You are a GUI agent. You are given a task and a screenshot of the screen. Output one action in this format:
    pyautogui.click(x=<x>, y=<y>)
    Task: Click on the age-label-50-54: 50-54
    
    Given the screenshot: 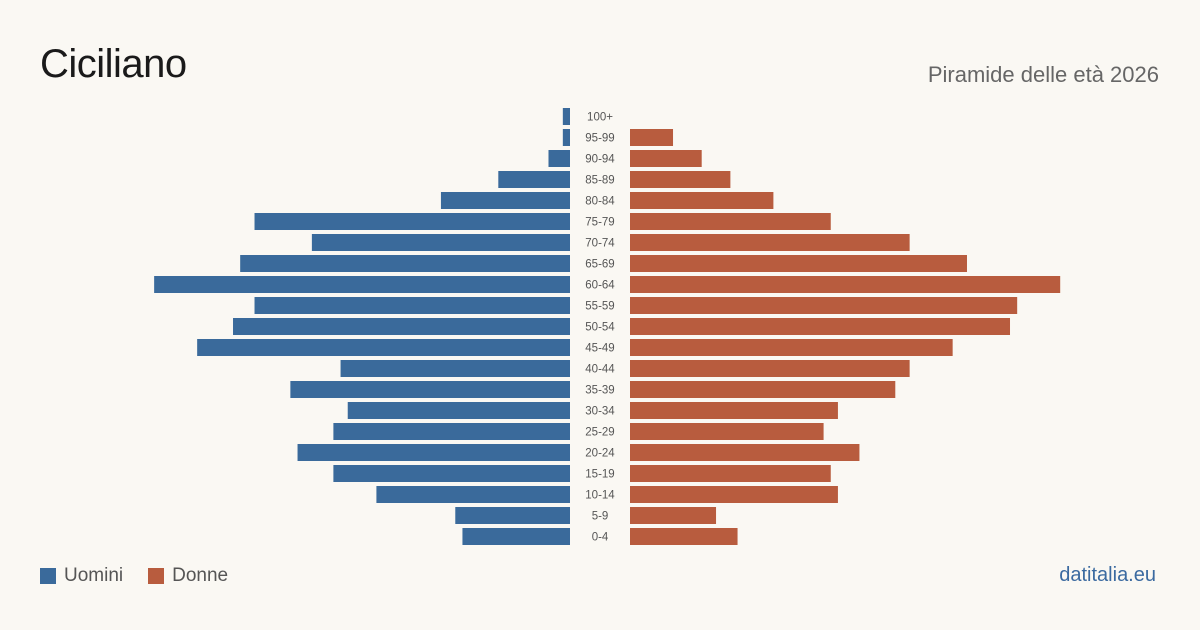 What is the action you would take?
    pyautogui.click(x=600, y=328)
    